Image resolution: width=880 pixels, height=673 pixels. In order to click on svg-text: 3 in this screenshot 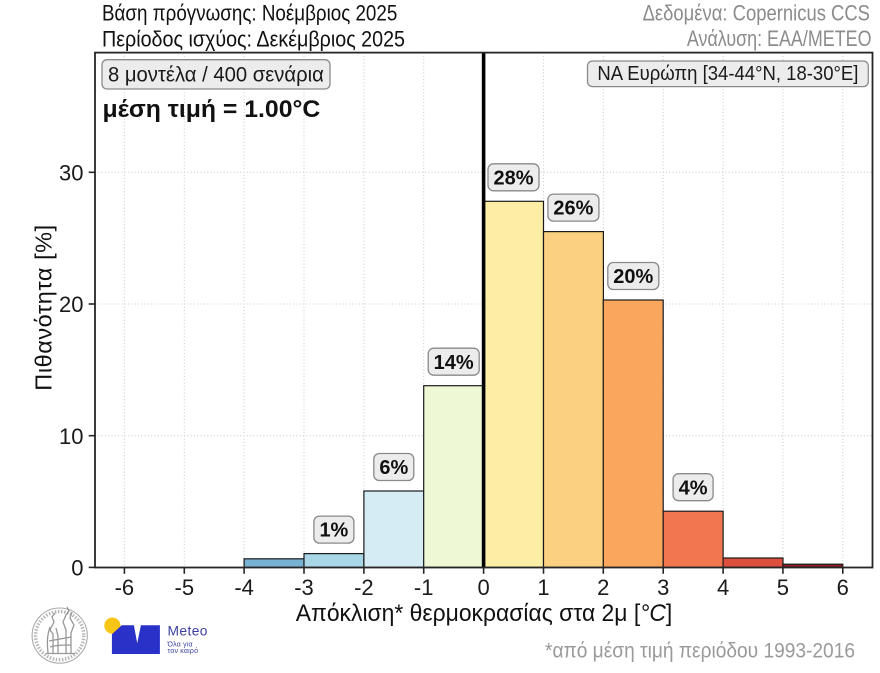, I will do `click(663, 587)`.